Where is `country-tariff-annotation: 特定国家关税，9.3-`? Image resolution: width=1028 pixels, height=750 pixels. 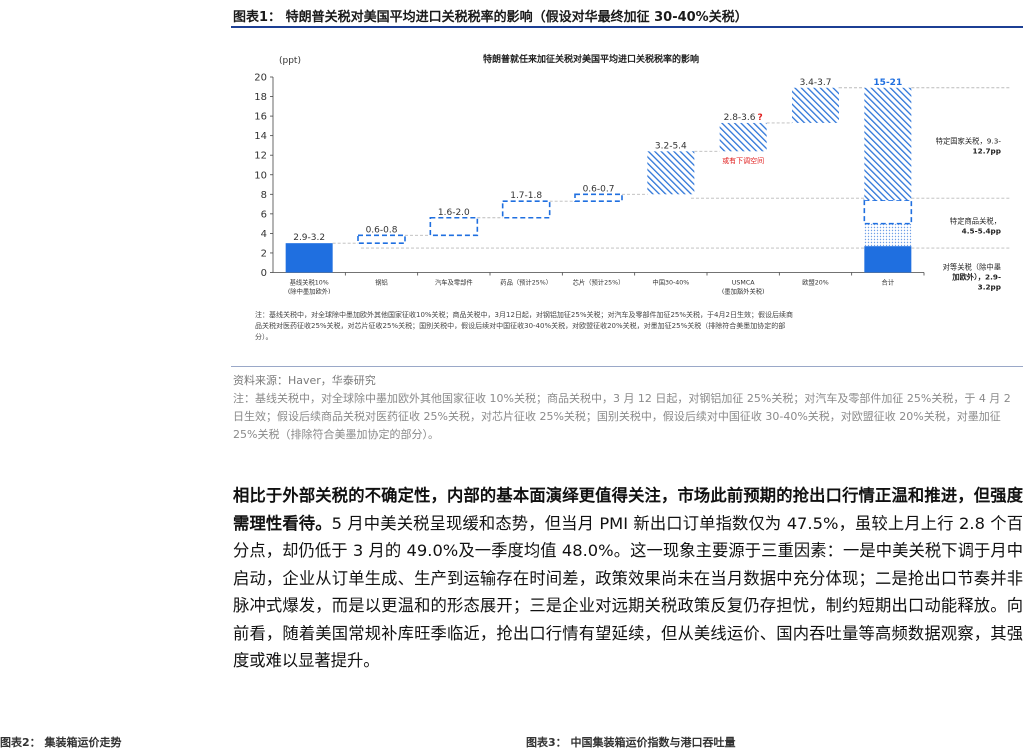 country-tariff-annotation: 特定国家关税，9.3- is located at coordinates (969, 140).